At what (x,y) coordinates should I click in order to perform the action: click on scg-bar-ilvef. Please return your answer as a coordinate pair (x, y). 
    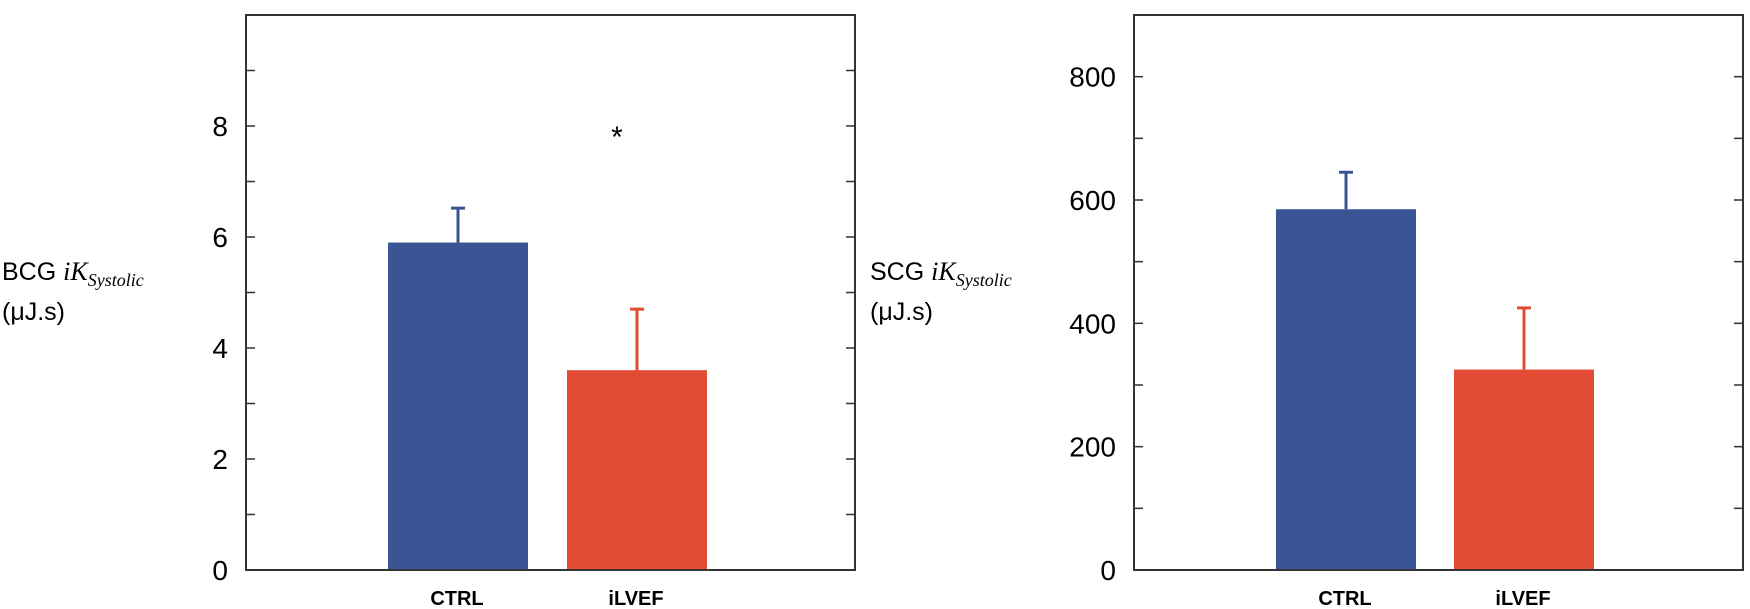
    Looking at the image, I should click on (1524, 469).